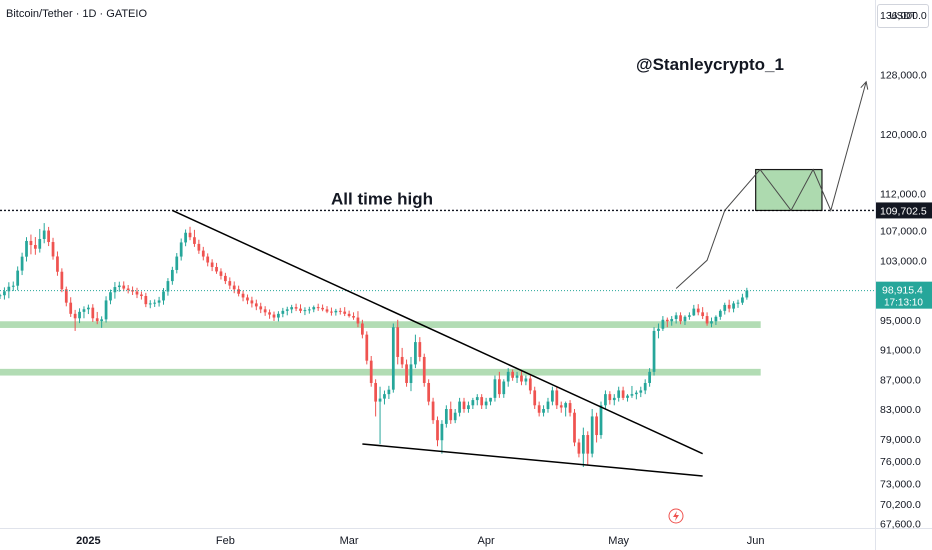  I want to click on ath-price-badge, so click(904, 210).